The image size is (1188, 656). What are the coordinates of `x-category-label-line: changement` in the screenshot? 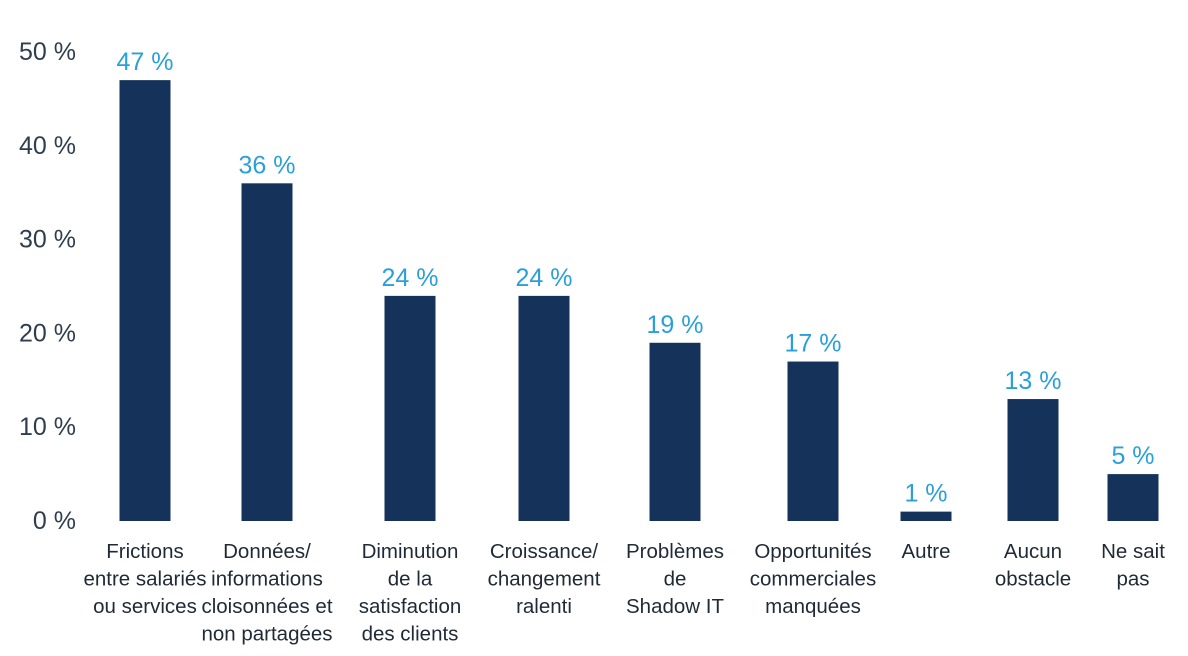 It's located at (544, 578).